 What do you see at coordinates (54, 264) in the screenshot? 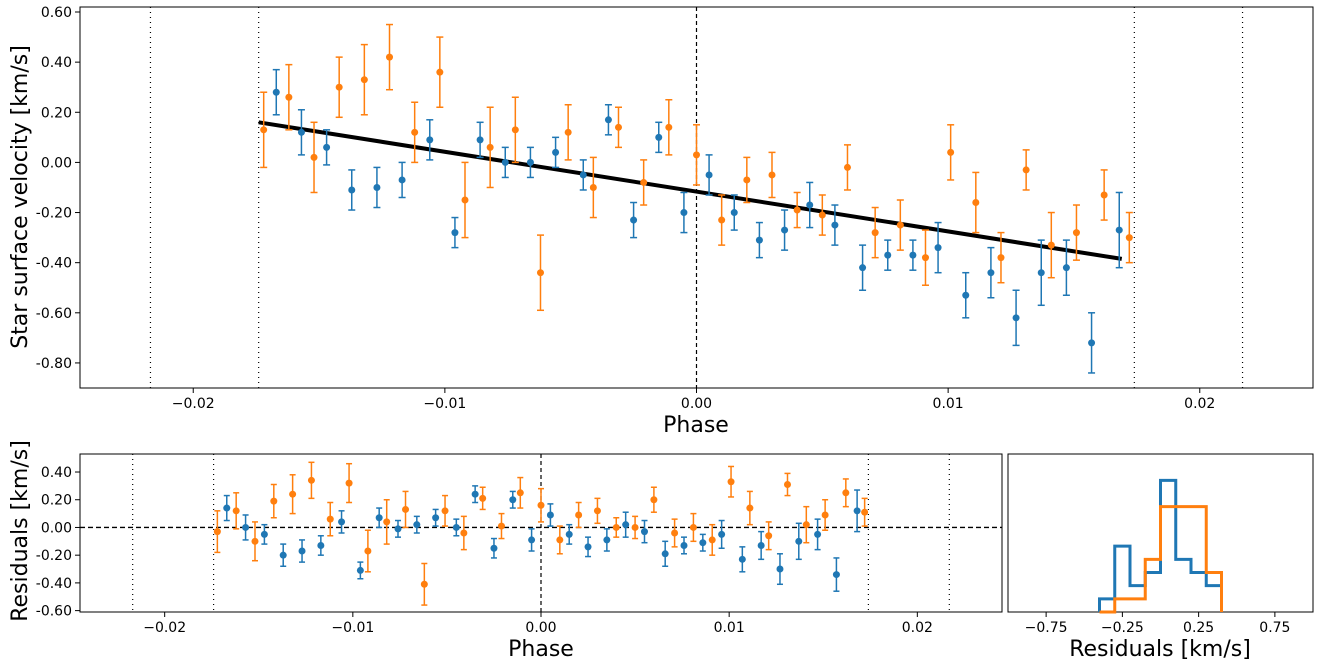
I see `y-tick-label: -0.40` at bounding box center [54, 264].